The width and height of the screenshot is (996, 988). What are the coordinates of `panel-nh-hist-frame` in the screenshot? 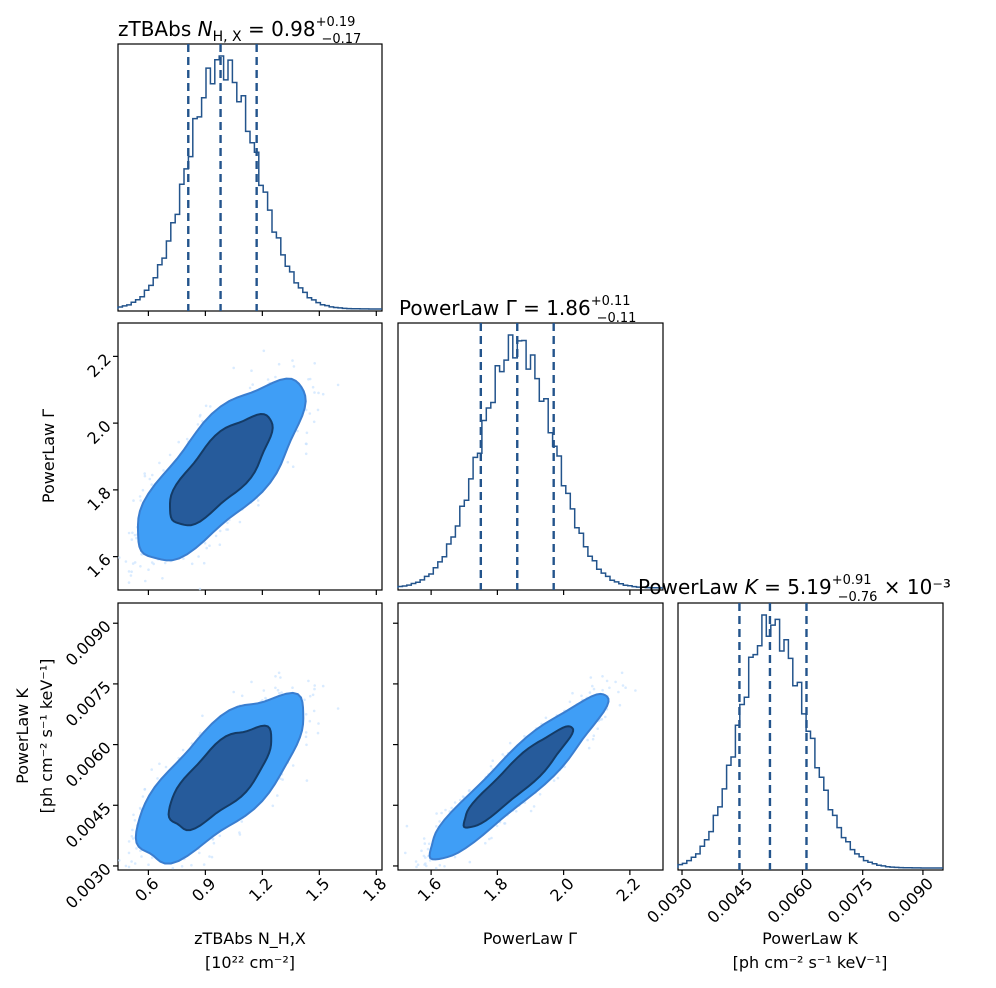 It's located at (250, 177).